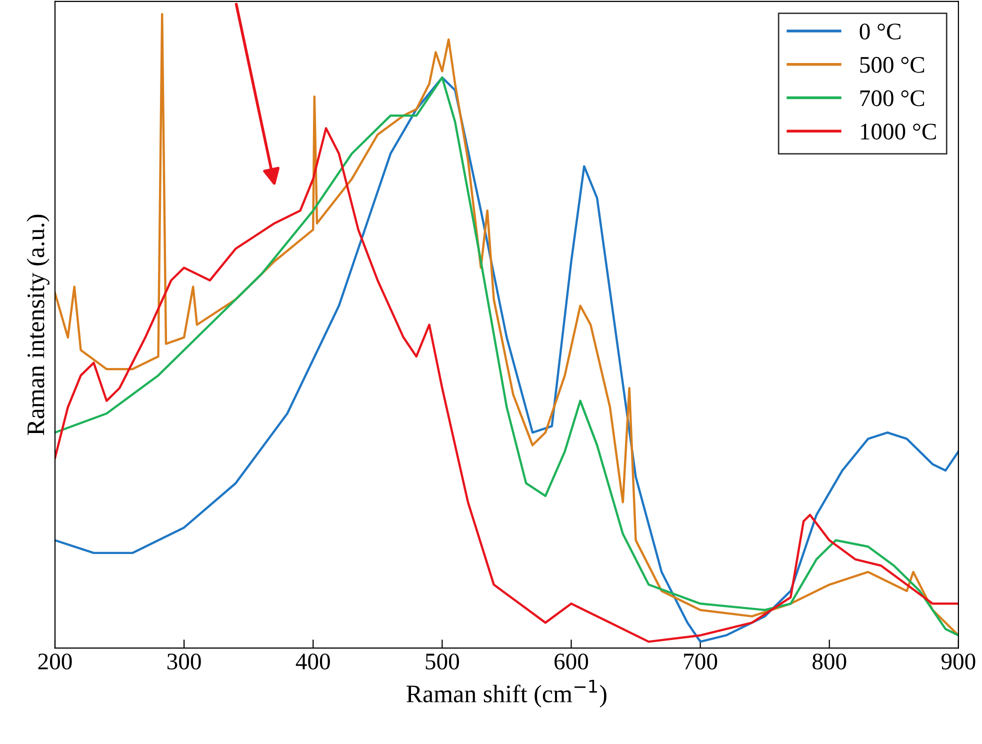 This screenshot has width=982, height=744. I want to click on x-tick-label: 900, so click(958, 662).